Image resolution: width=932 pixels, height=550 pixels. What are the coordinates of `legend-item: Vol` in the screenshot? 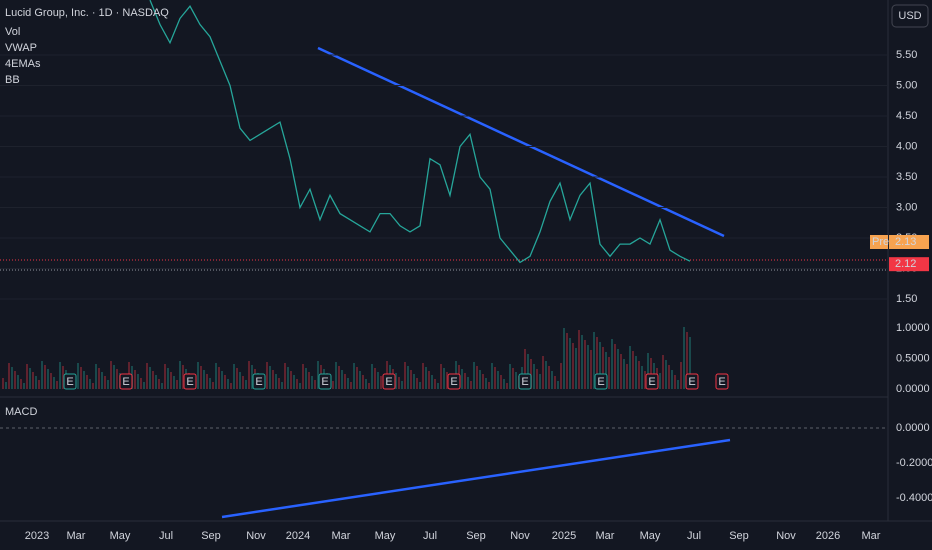 It's located at (12, 32).